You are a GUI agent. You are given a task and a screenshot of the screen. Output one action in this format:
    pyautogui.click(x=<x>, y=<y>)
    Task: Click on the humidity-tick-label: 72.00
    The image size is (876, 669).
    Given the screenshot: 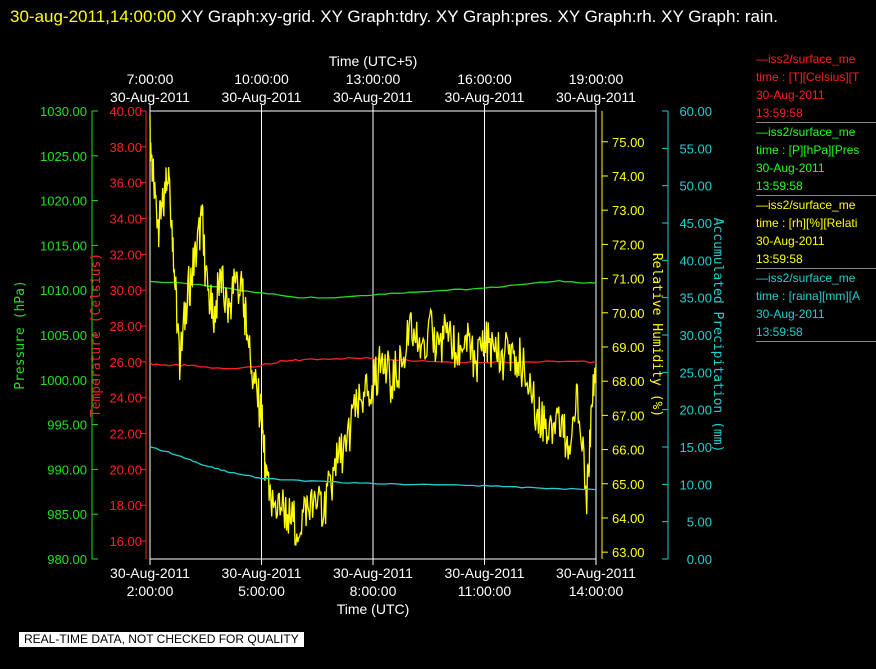 What is the action you would take?
    pyautogui.click(x=628, y=244)
    